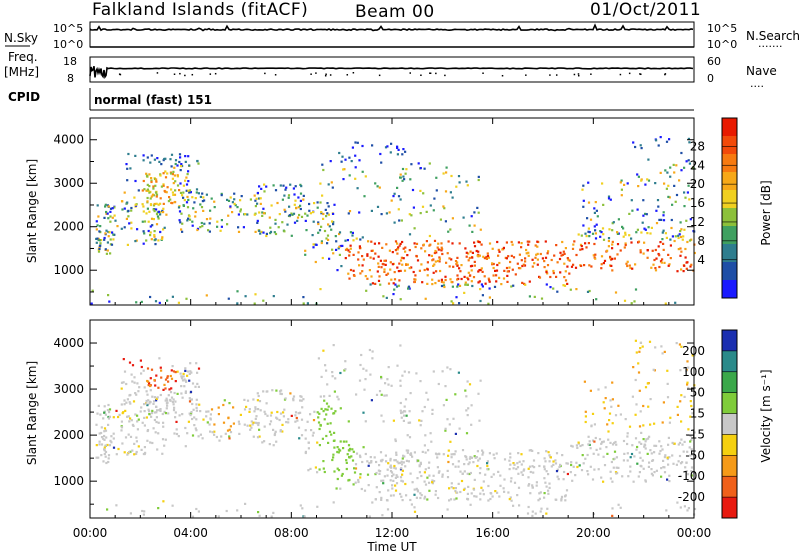 The width and height of the screenshot is (800, 554). I want to click on power-colorbar-tick-label: 24, so click(697, 165).